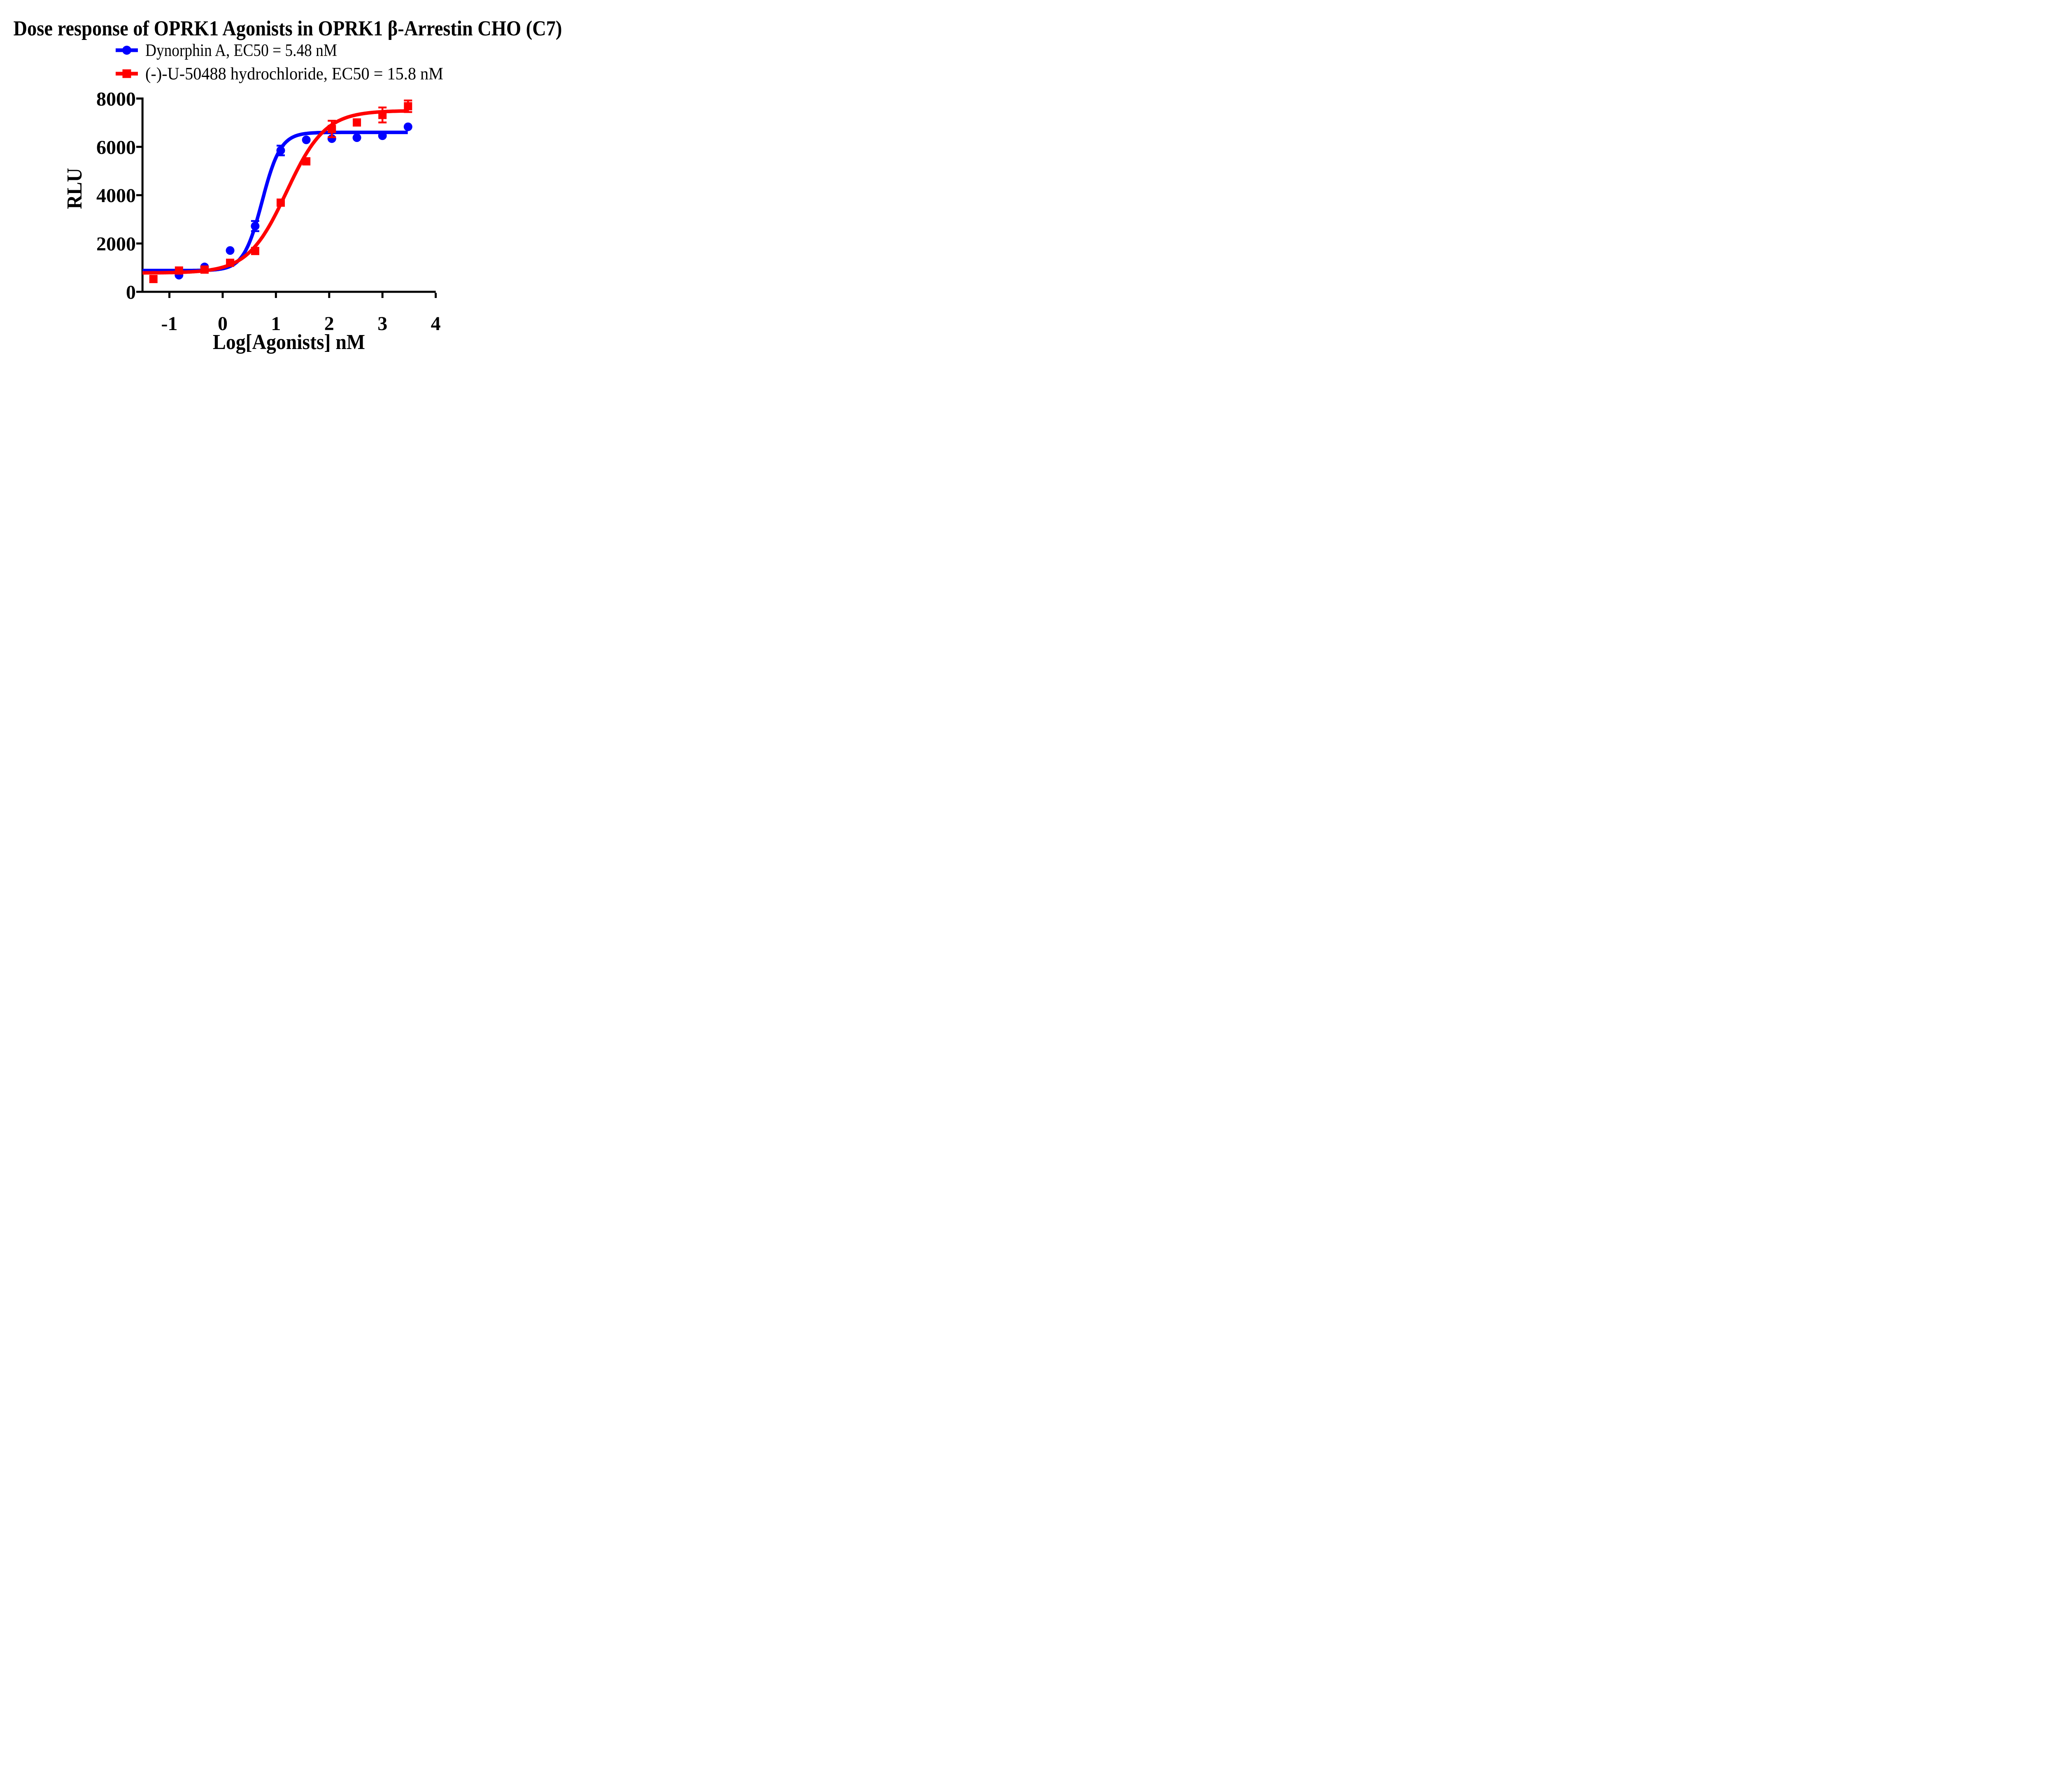 The height and width of the screenshot is (1792, 2058). I want to click on x-tick-label: -1, so click(169, 324).